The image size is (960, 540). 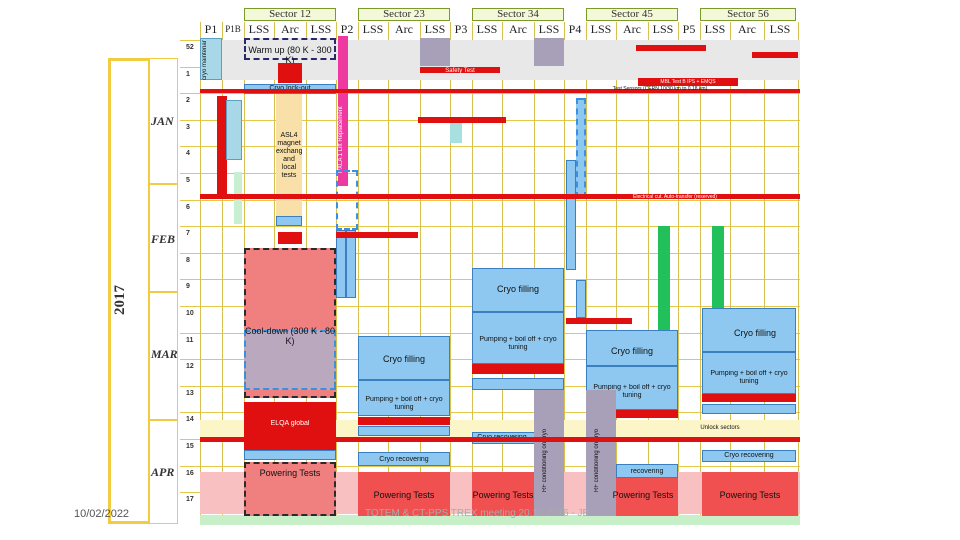 I want to click on month-bracket-feb, so click(x=163, y=238).